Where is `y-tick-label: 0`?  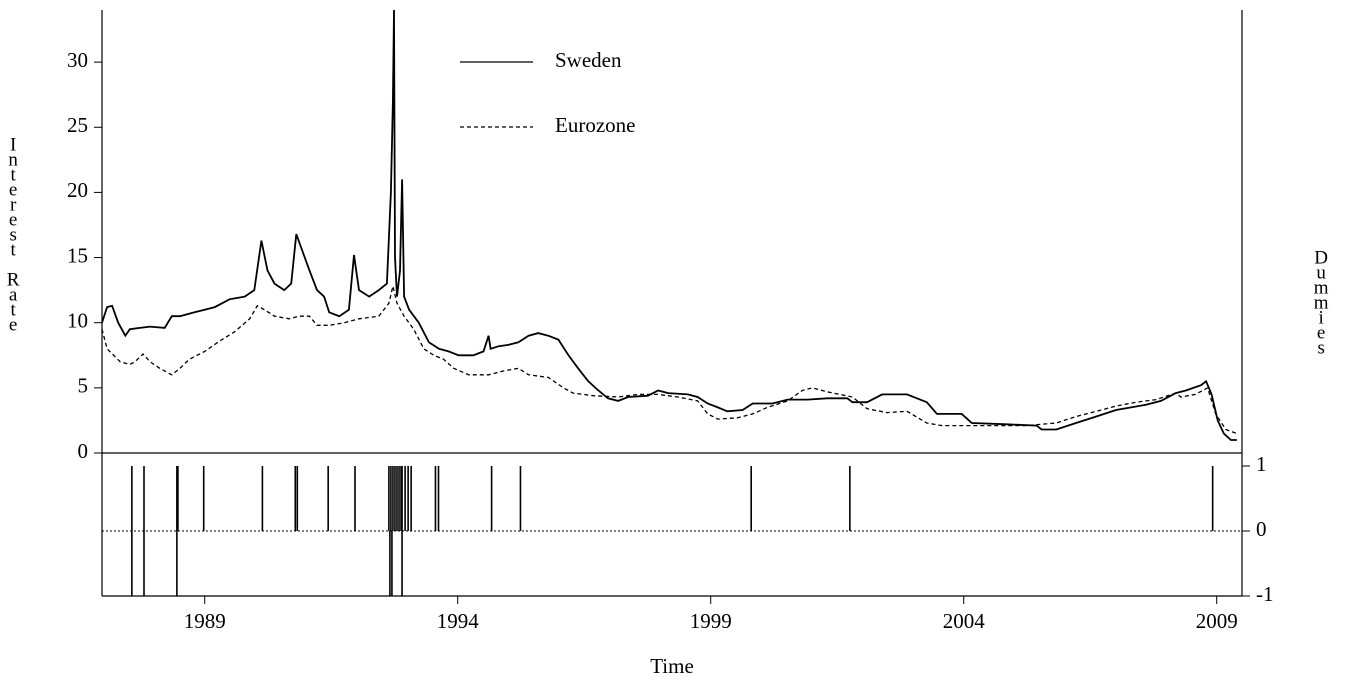 y-tick-label: 0 is located at coordinates (83, 451).